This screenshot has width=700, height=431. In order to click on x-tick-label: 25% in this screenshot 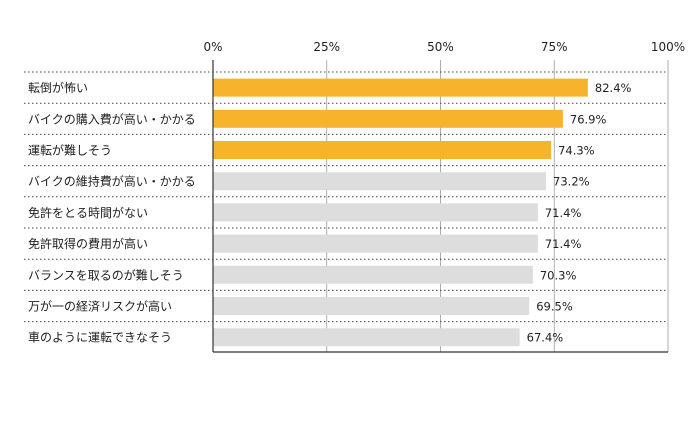, I will do `click(326, 47)`.